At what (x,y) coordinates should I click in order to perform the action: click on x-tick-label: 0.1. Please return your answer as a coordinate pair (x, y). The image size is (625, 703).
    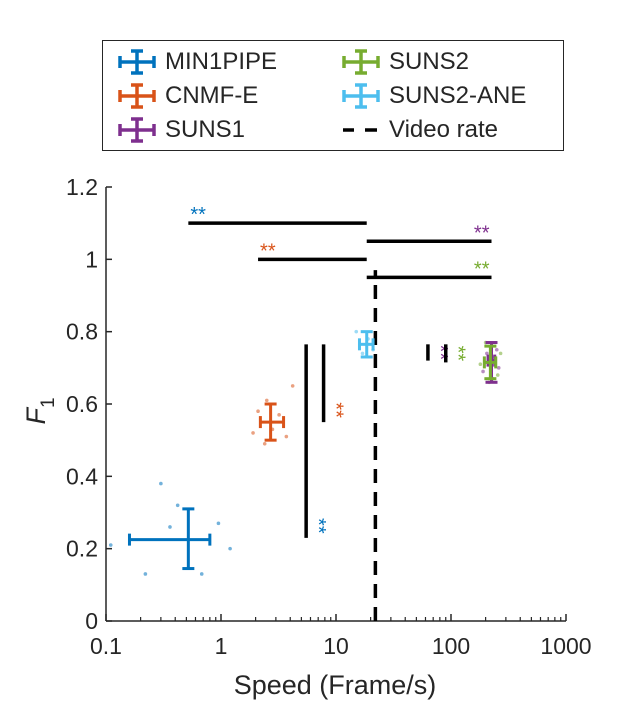
    Looking at the image, I should click on (106, 646).